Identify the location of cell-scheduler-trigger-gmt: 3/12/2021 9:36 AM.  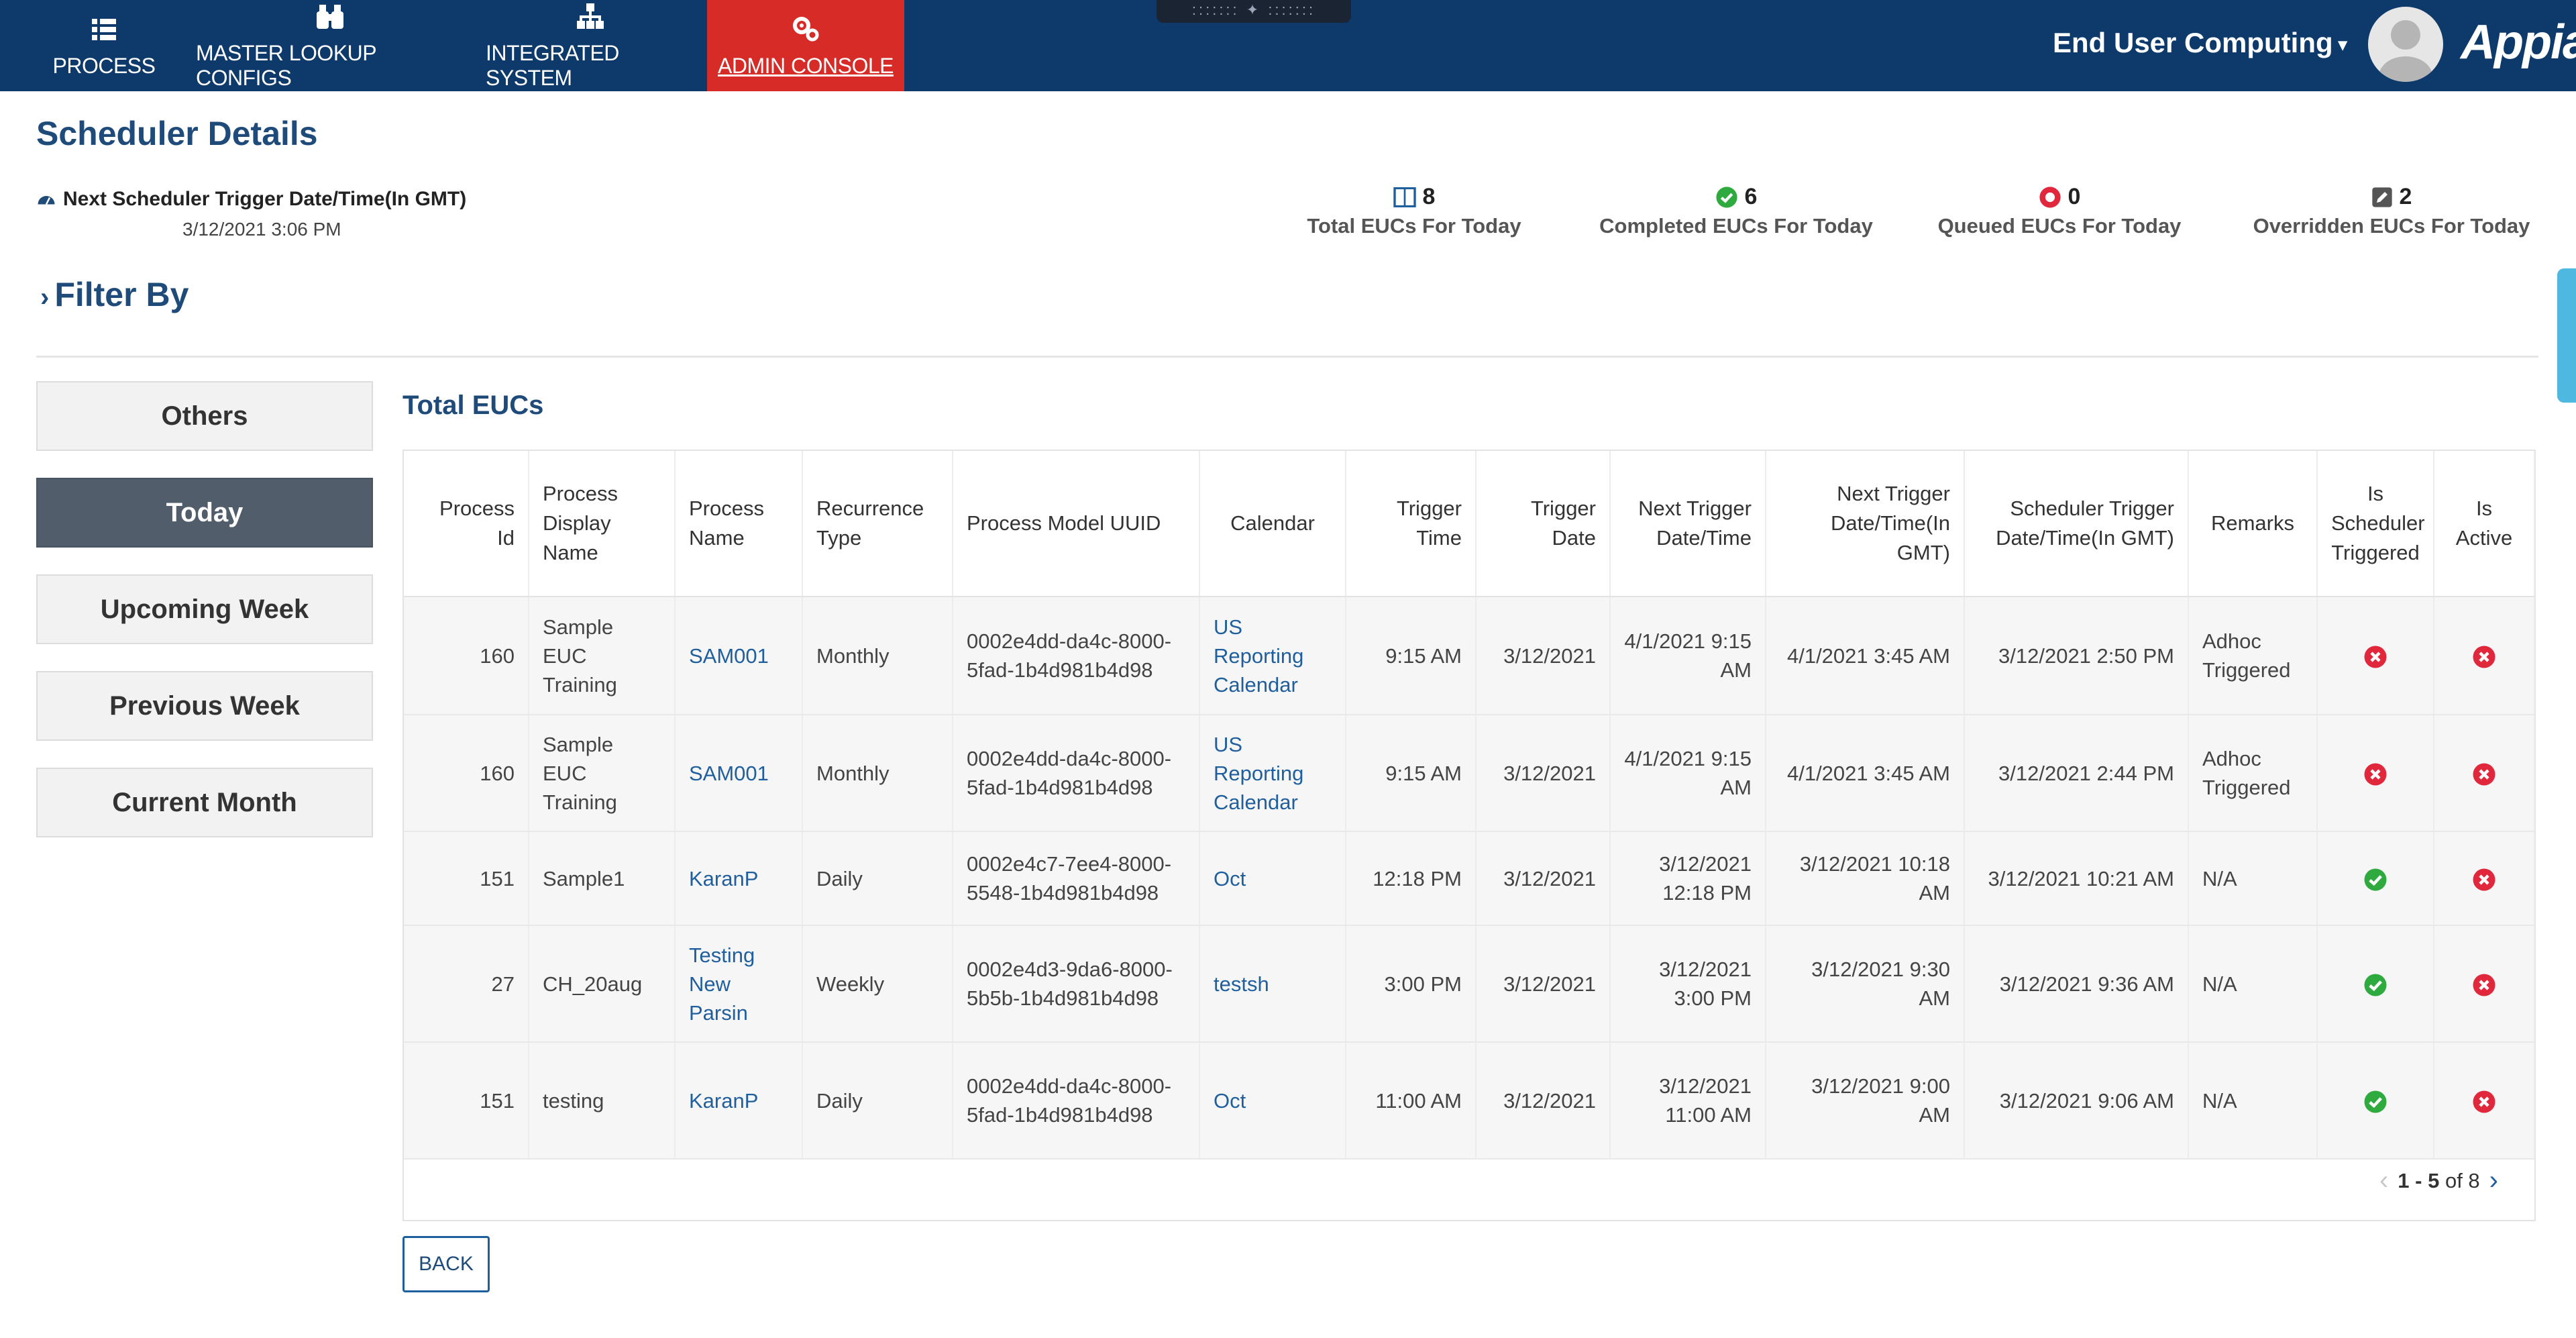
(2076, 984).